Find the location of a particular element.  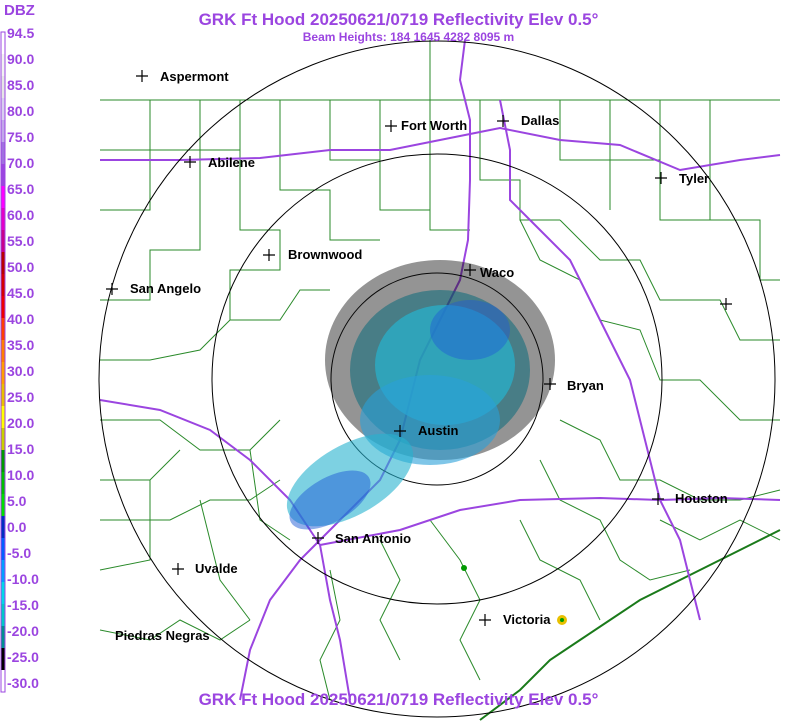

beam-heights-subtitle: Beam Heights: 184 1645 4282 8095 m is located at coordinates (408, 37).